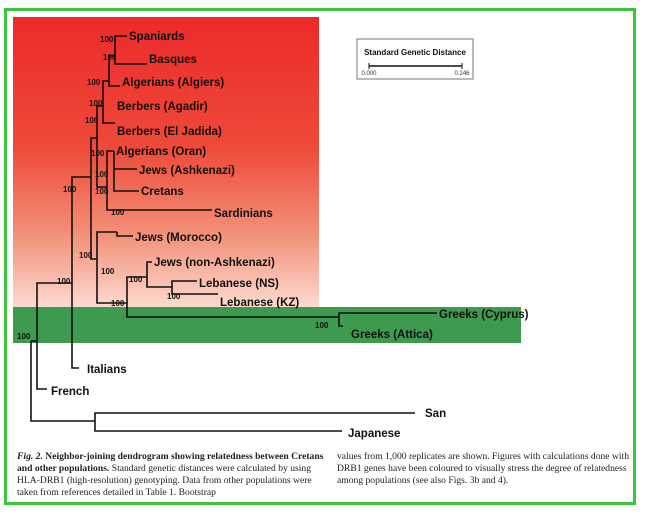 The image size is (646, 515). I want to click on leaf-italians: Italians, so click(107, 370).